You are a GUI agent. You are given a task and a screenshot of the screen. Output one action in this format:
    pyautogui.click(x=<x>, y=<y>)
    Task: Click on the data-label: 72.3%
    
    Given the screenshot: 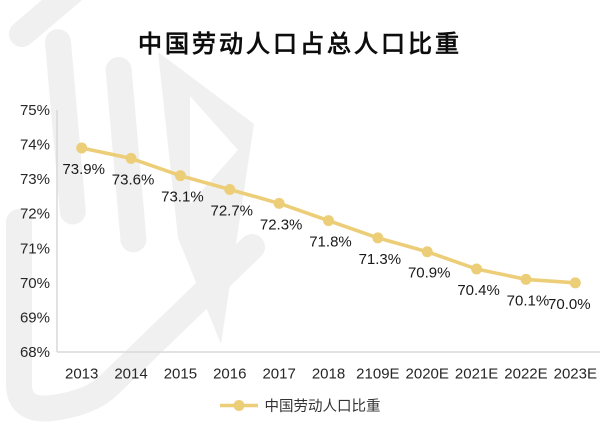 What is the action you would take?
    pyautogui.click(x=281, y=224)
    